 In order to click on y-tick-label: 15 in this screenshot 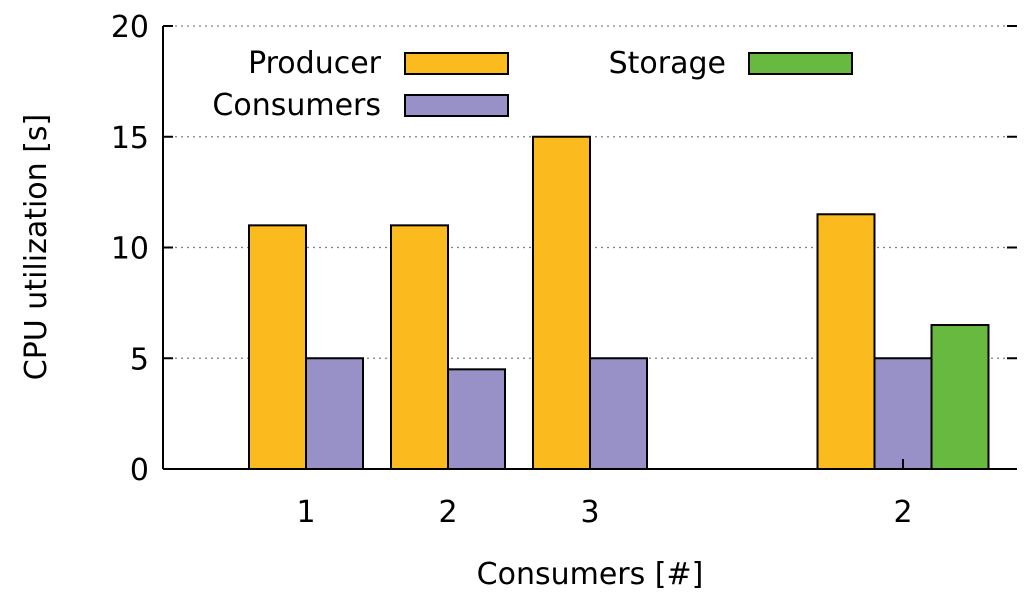, I will do `click(130, 138)`.